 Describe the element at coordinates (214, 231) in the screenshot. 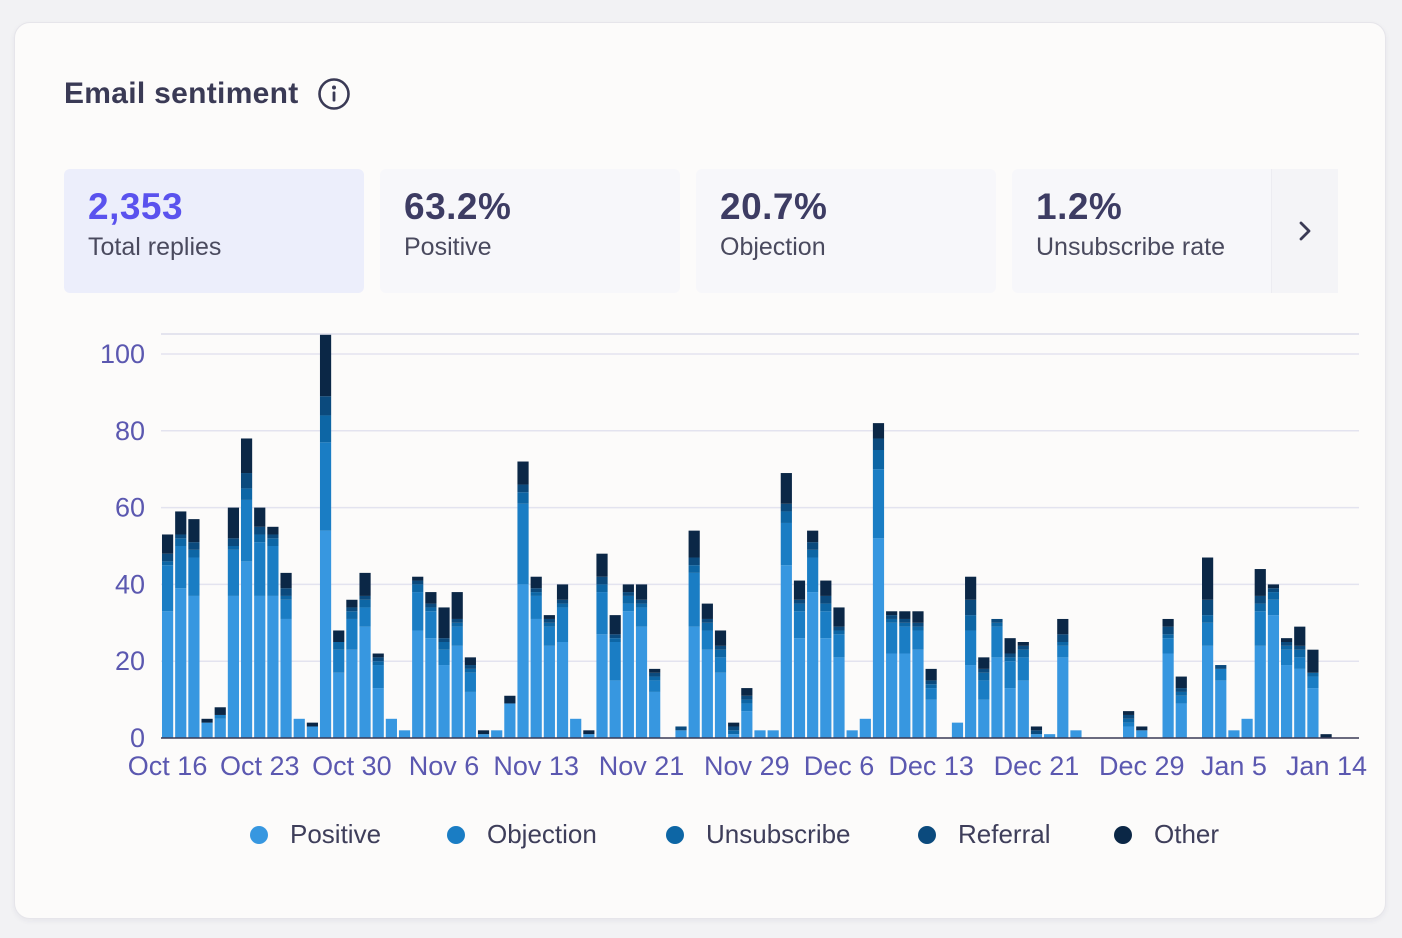

I see `kpi-total-replies: 2,353 Total replies` at that location.